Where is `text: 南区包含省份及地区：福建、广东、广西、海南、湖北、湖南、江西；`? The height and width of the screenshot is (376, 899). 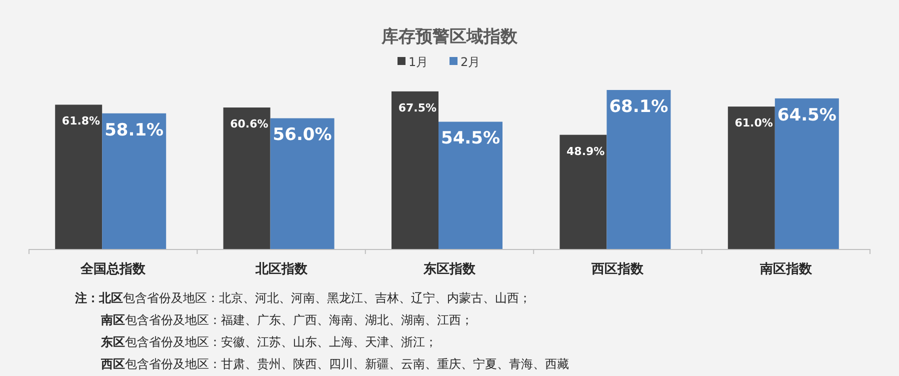
text: 南区包含省份及地区：福建、广东、广西、海南、湖北、湖南、江西； is located at coordinates (286, 320).